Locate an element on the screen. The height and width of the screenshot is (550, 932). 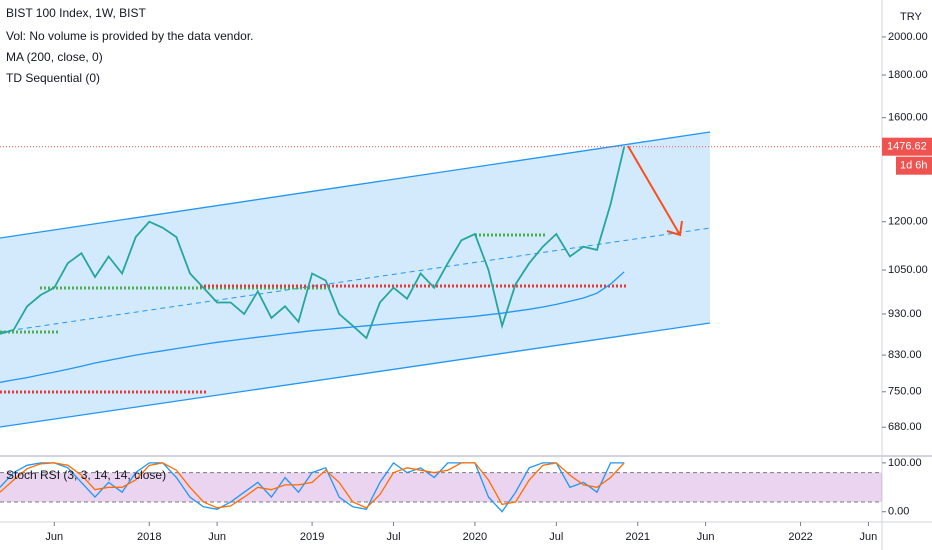
y-tick-label: 750.00 is located at coordinates (905, 392).